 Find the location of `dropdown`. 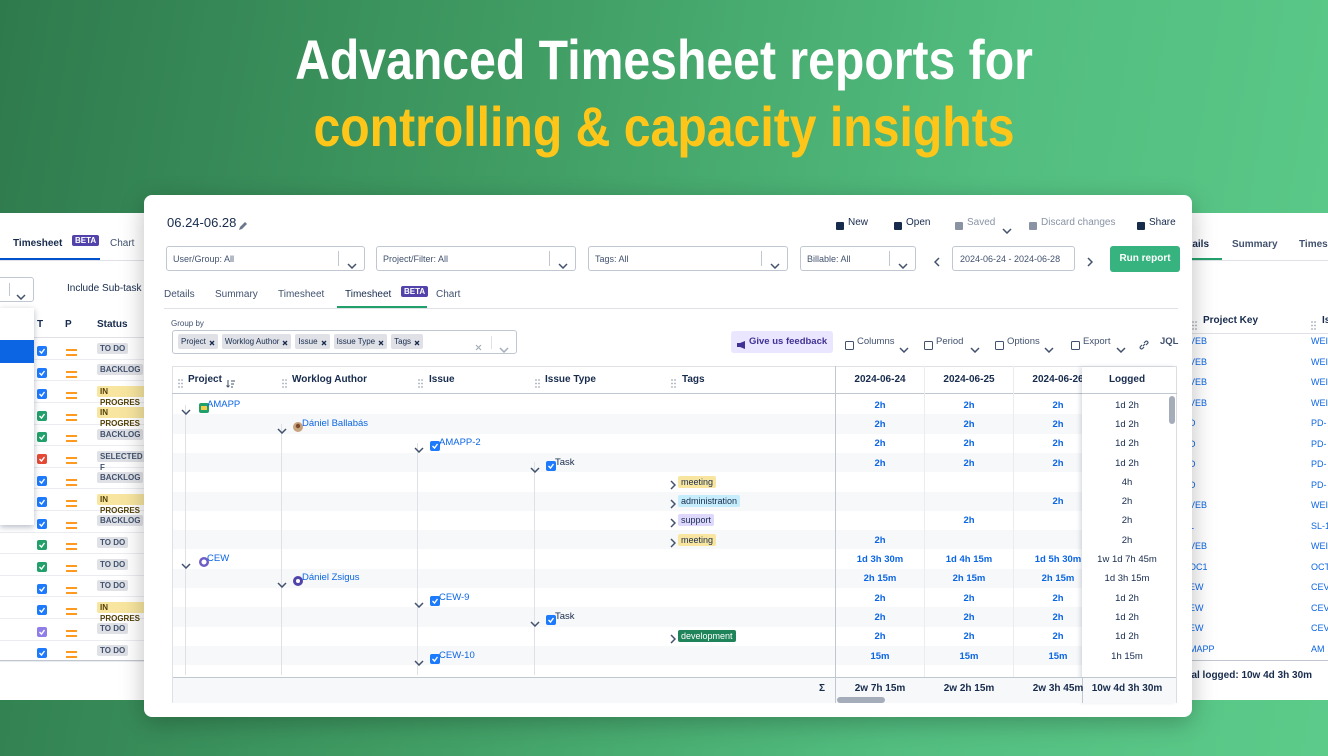

dropdown is located at coordinates (17, 289).